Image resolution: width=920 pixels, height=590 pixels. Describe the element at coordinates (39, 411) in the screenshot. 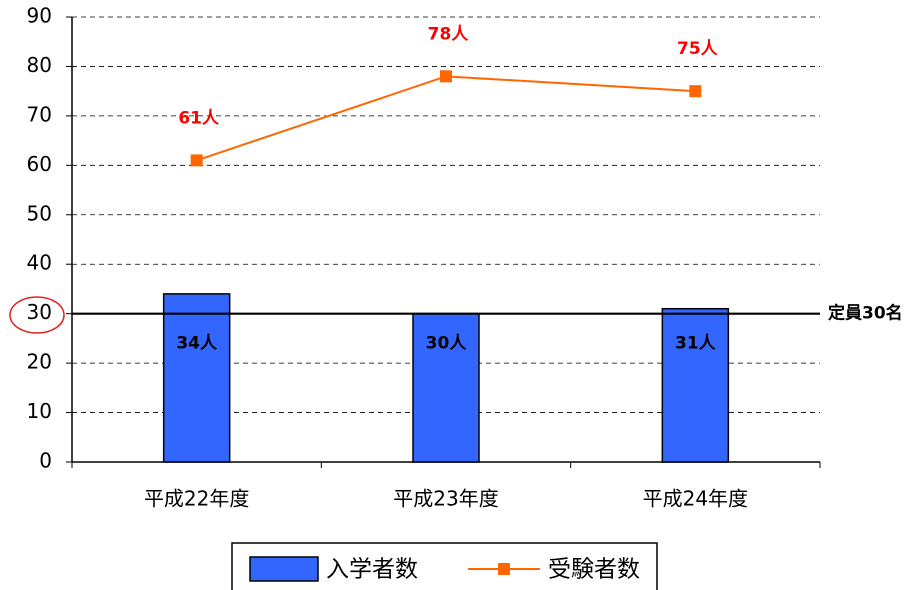

I see `y-tick-label: 10` at that location.